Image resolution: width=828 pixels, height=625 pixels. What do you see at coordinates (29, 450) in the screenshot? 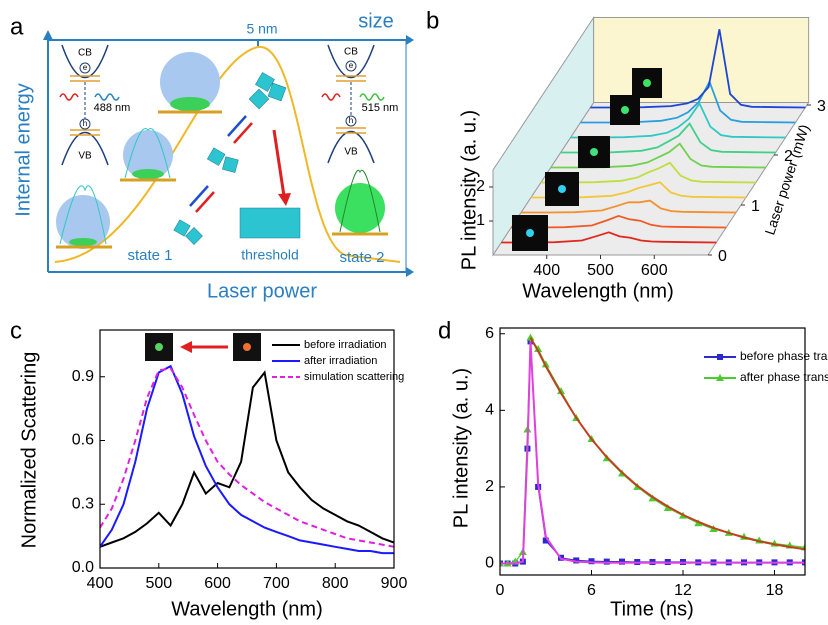
I see `y-axis-title: Normalized Scattering` at bounding box center [29, 450].